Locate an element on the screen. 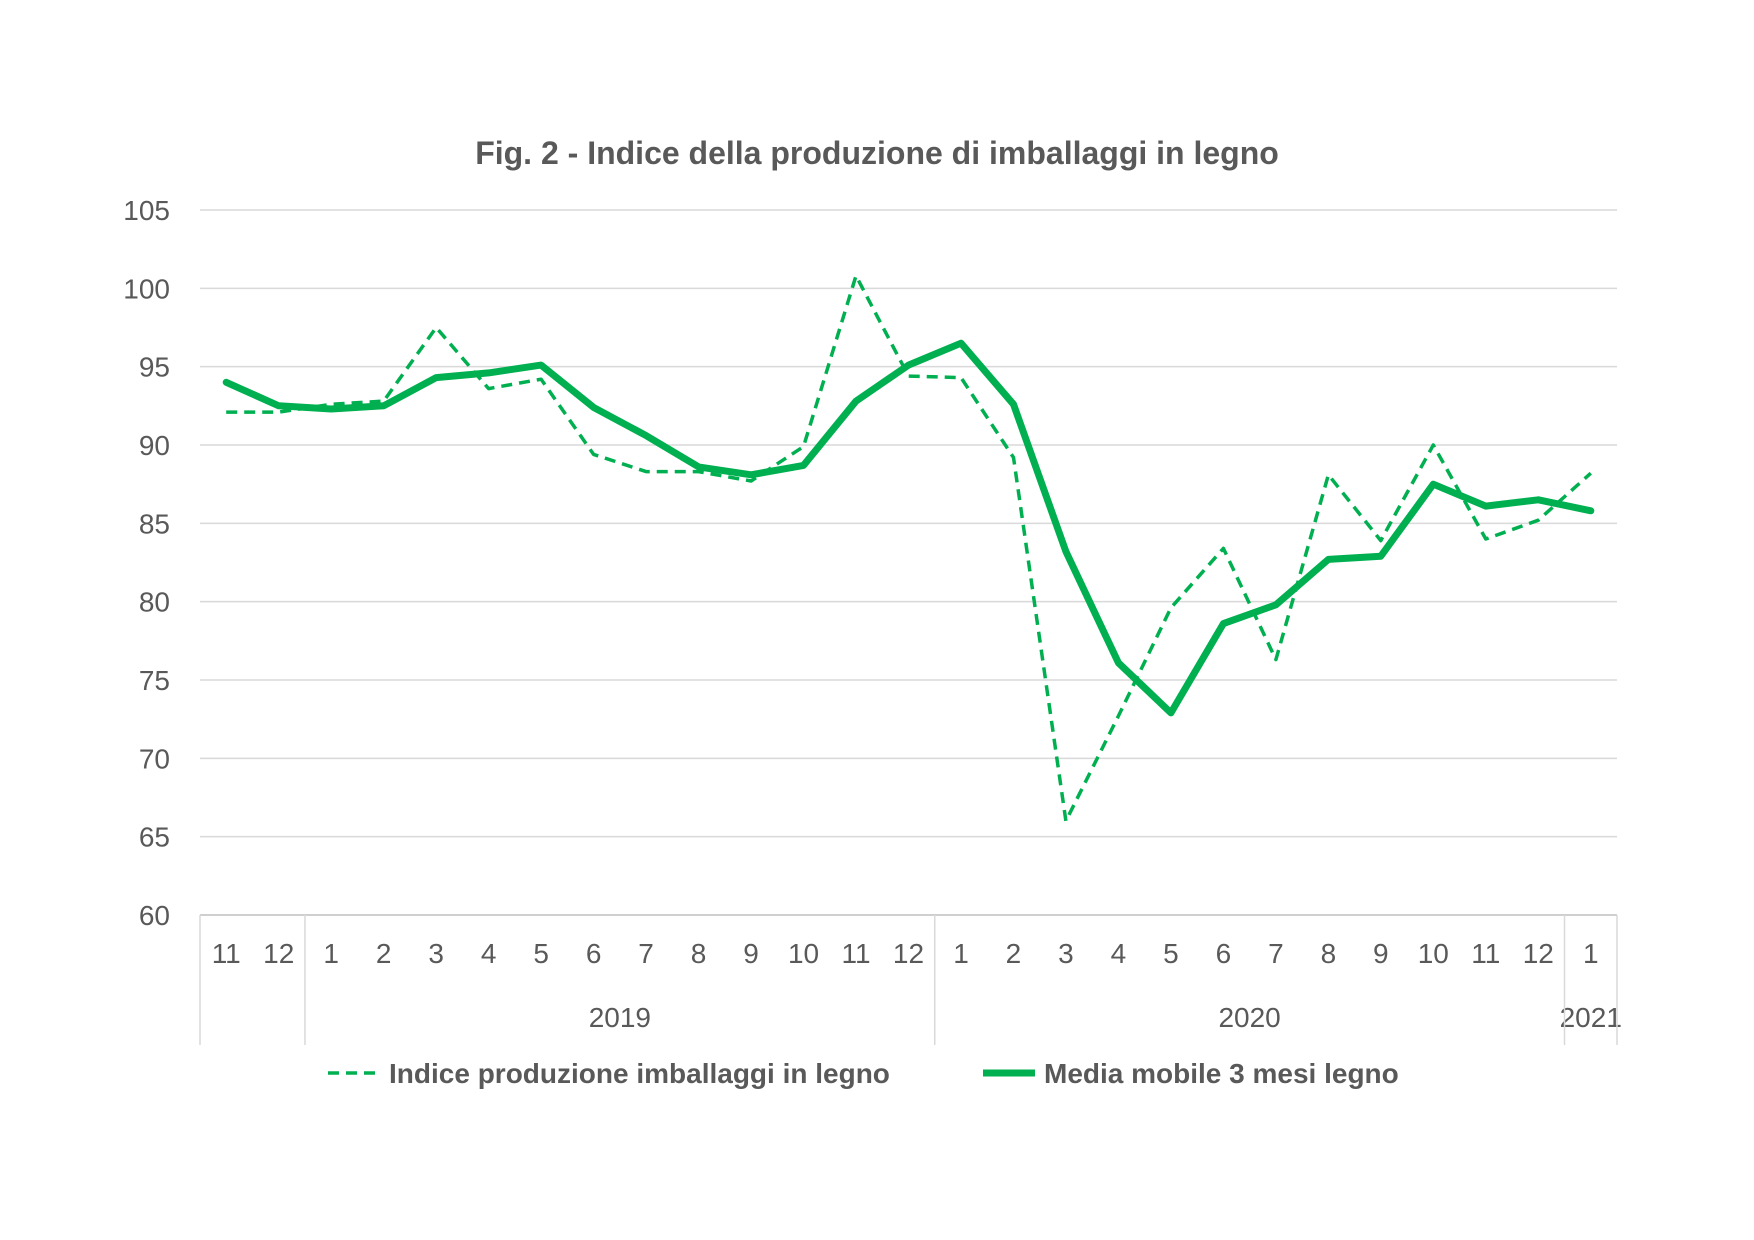 The image size is (1754, 1240). year-label: 2019 is located at coordinates (620, 1017).